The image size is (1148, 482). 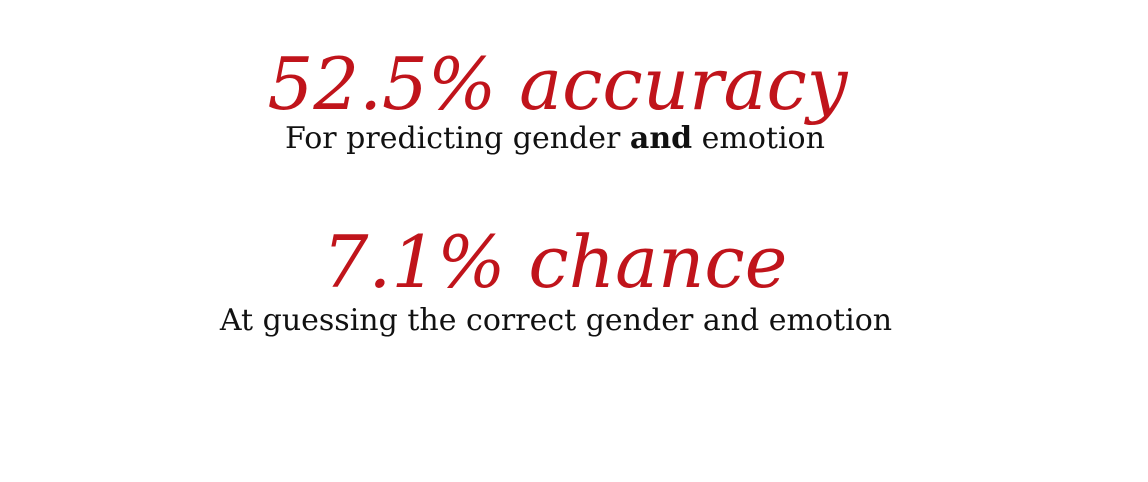 I want to click on accuracy-subtitle-start: For predicting gender, so click(x=457, y=138).